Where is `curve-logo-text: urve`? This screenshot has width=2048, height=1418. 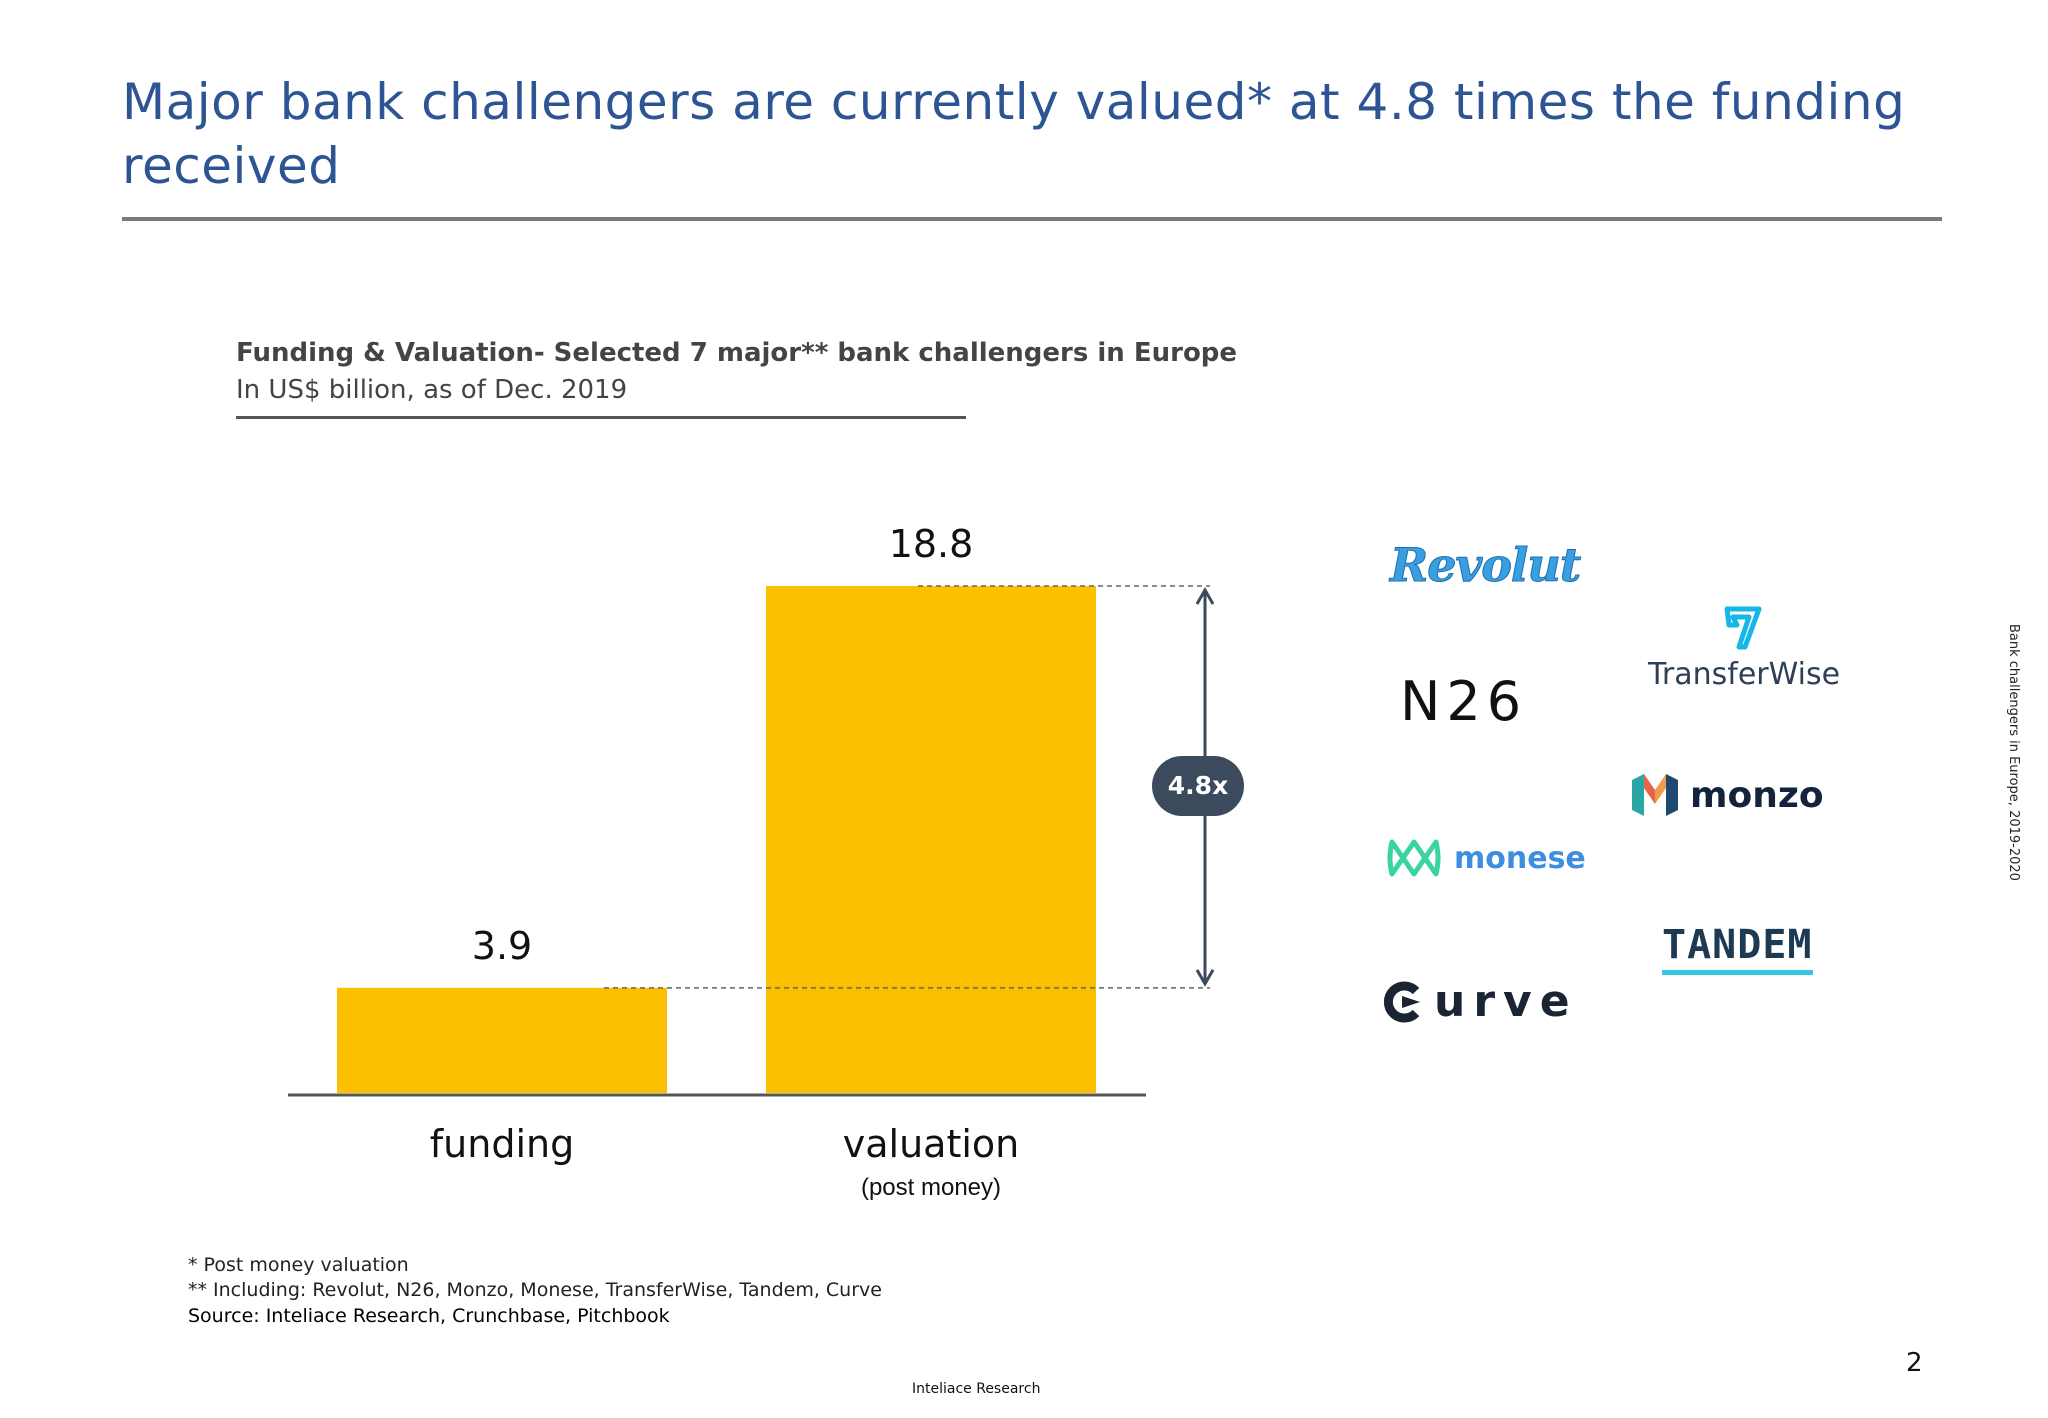
curve-logo-text: urve is located at coordinates (1506, 1001).